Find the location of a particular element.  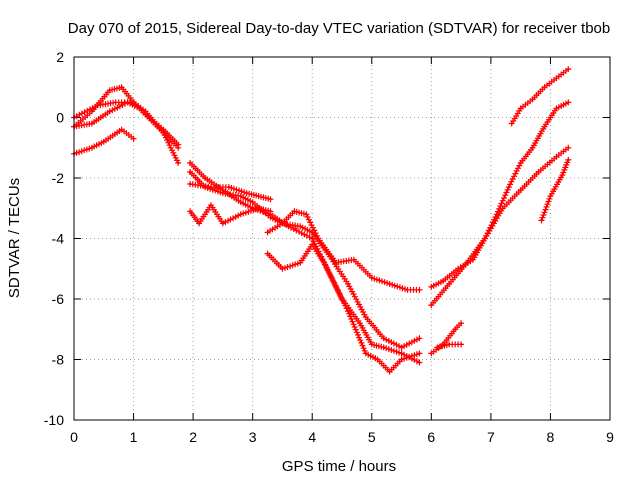

x-axis-label: GPS time / hours is located at coordinates (339, 466).